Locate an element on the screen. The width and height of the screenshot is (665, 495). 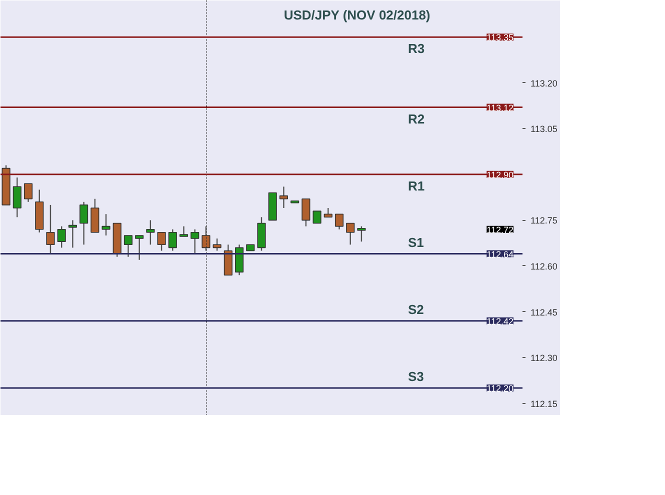
y-tick-label: 112.60 is located at coordinates (544, 266).